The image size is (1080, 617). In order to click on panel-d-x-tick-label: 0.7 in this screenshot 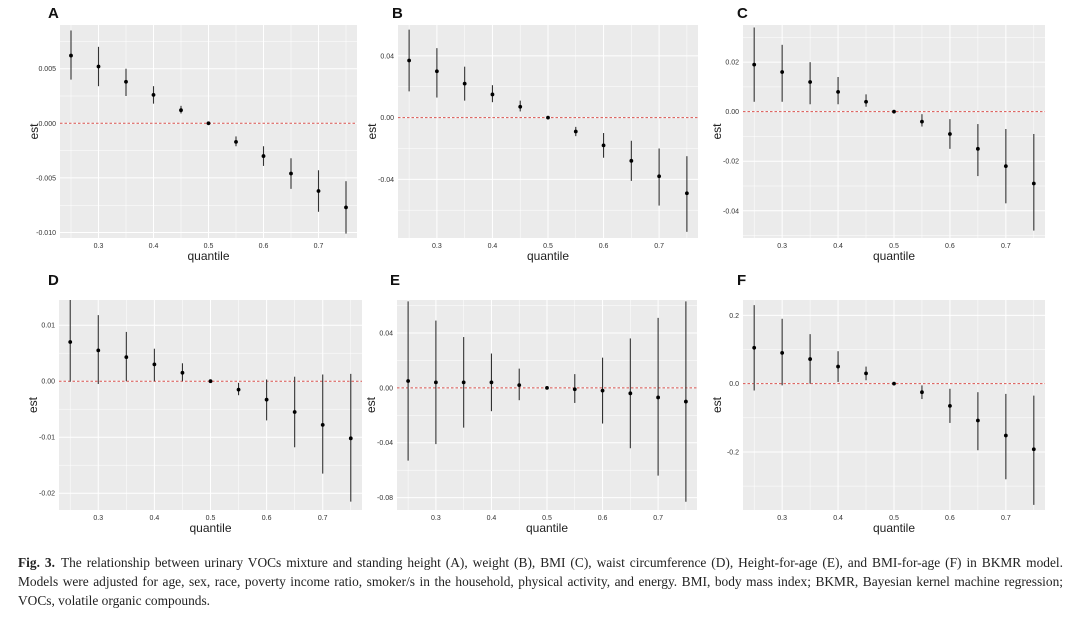, I will do `click(323, 518)`.